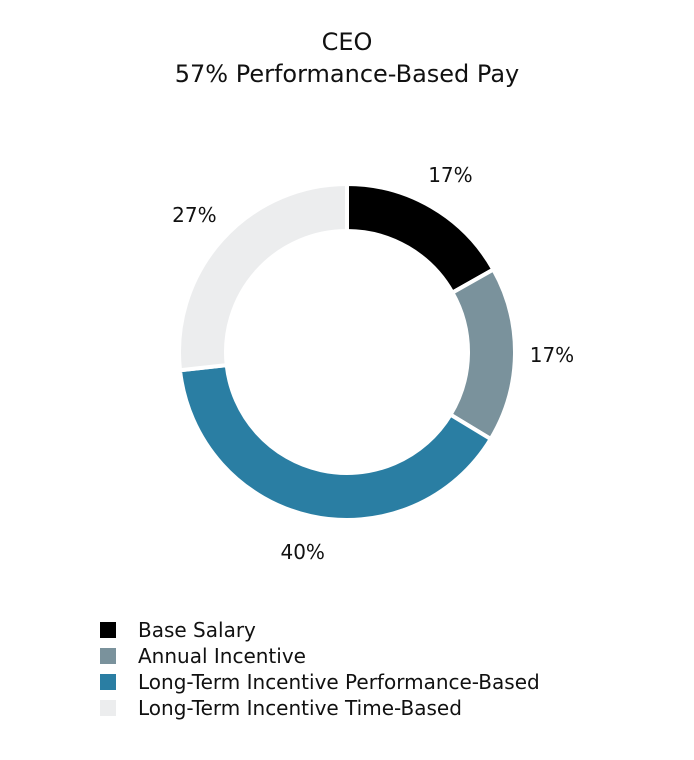 This screenshot has width=694, height=760. What do you see at coordinates (300, 708) in the screenshot?
I see `legend-label: Long-Term Incentive Time-Based` at bounding box center [300, 708].